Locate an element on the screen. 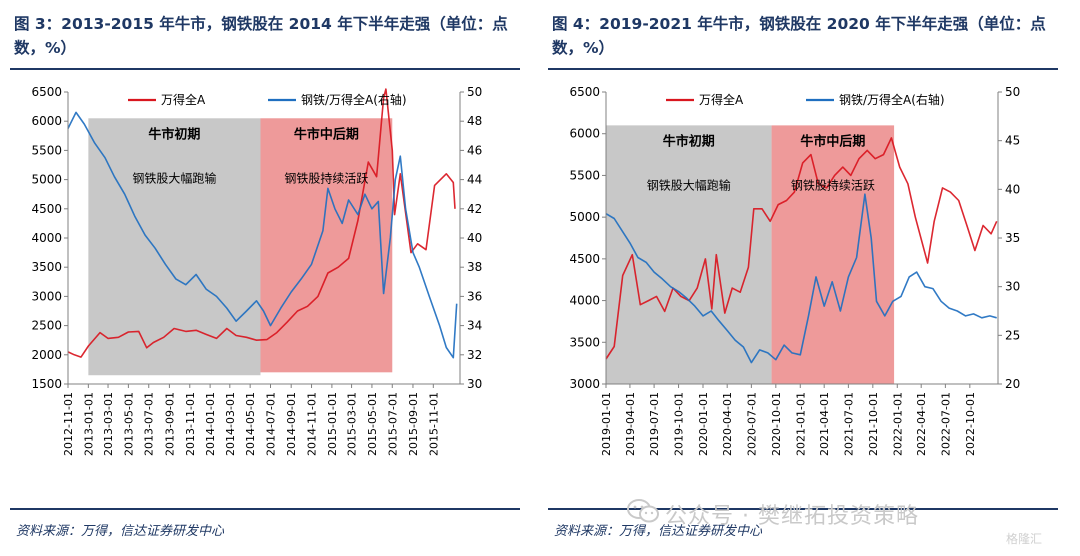  x-tick-label: 2014-05-01 is located at coordinates (250, 424).